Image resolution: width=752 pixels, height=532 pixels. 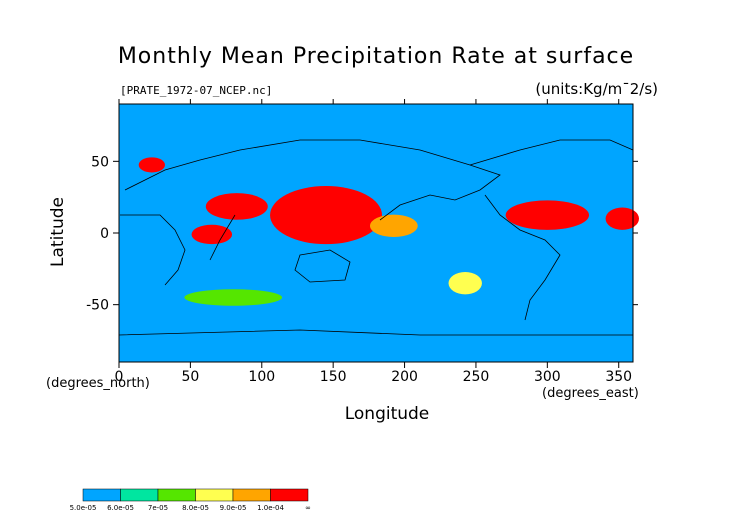 I want to click on colorbar-label-2: 7e-05, so click(x=158, y=508).